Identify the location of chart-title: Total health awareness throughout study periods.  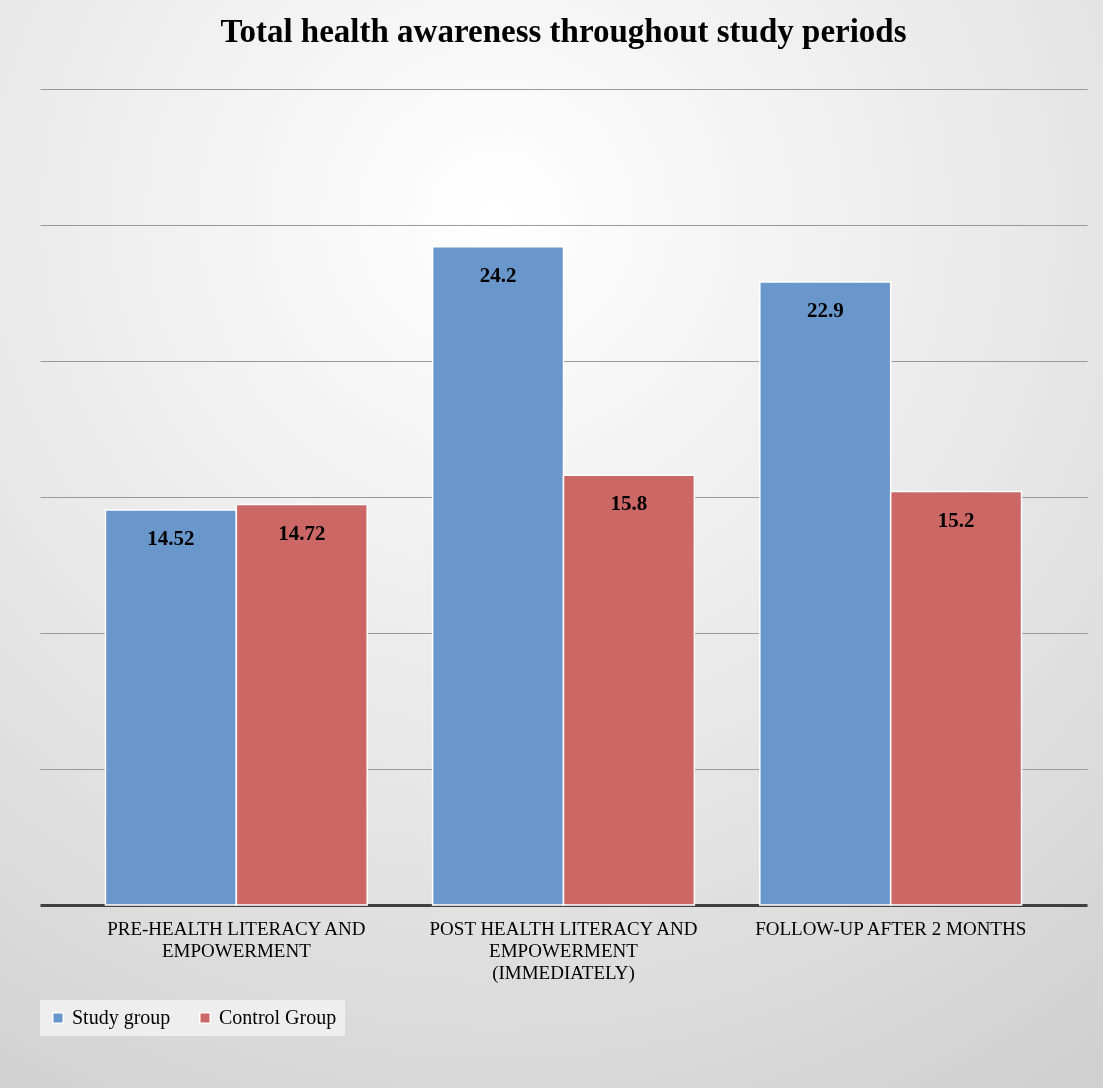
(563, 31).